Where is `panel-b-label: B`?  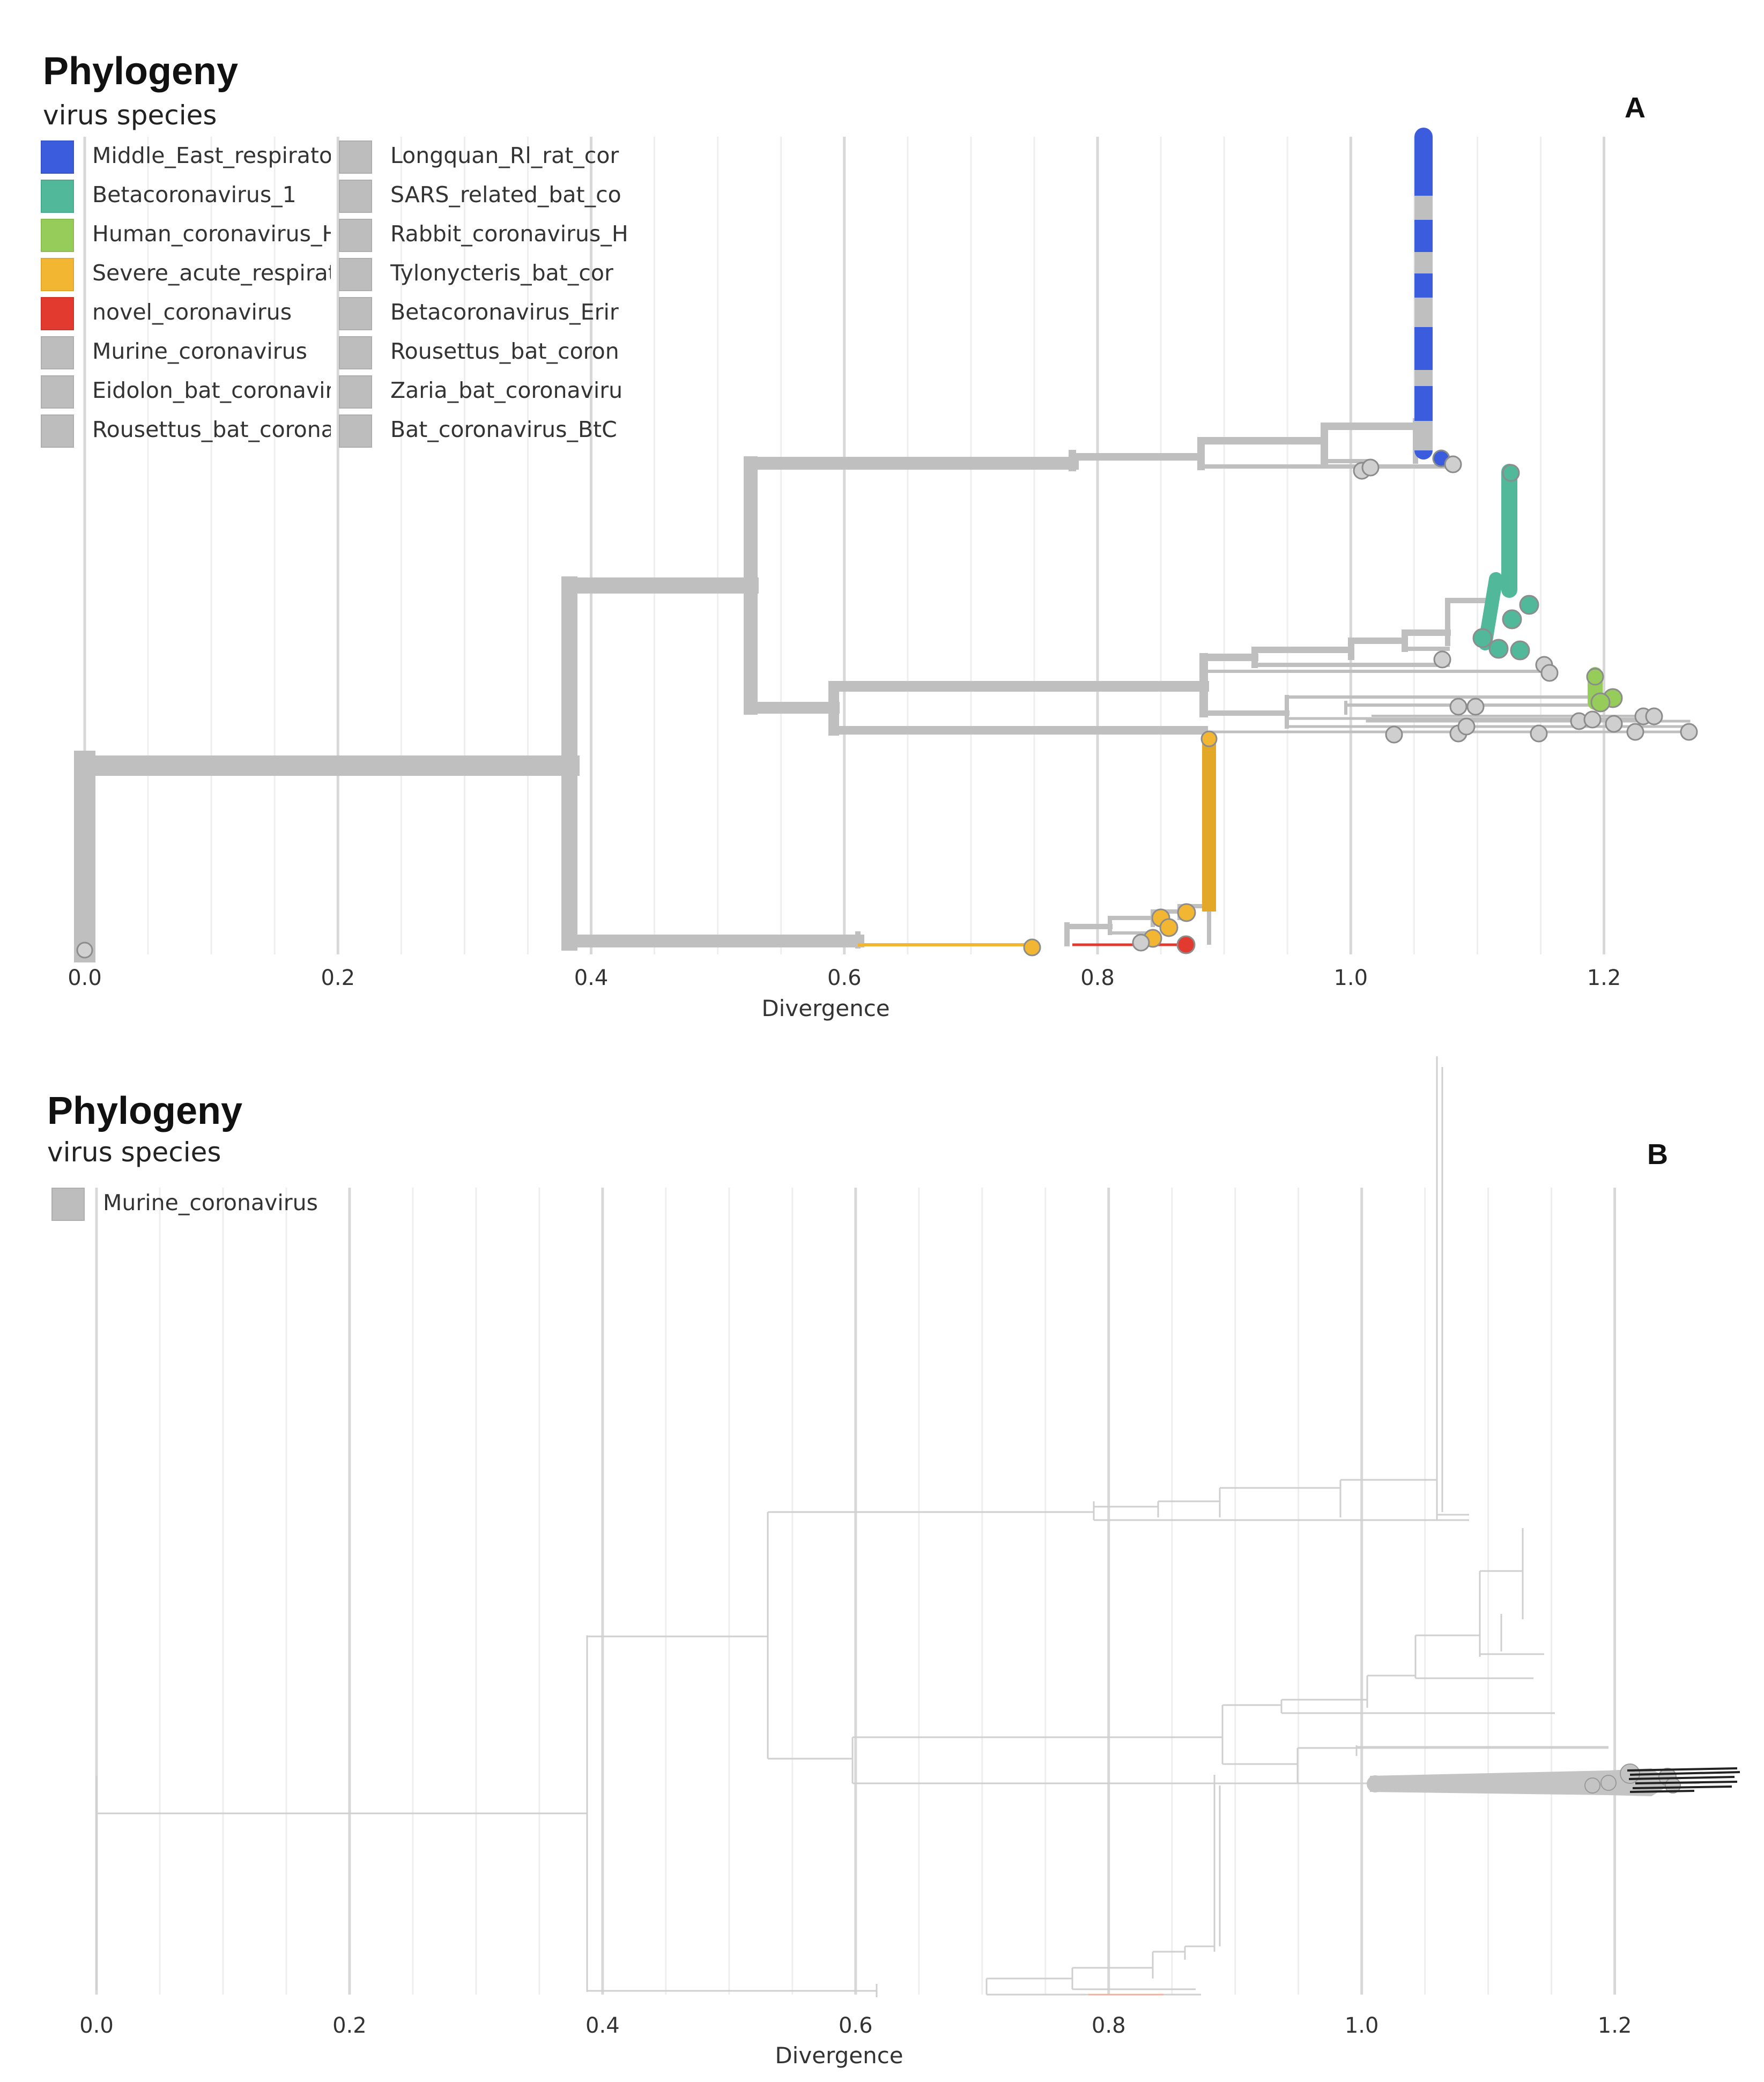 panel-b-label: B is located at coordinates (1657, 1154).